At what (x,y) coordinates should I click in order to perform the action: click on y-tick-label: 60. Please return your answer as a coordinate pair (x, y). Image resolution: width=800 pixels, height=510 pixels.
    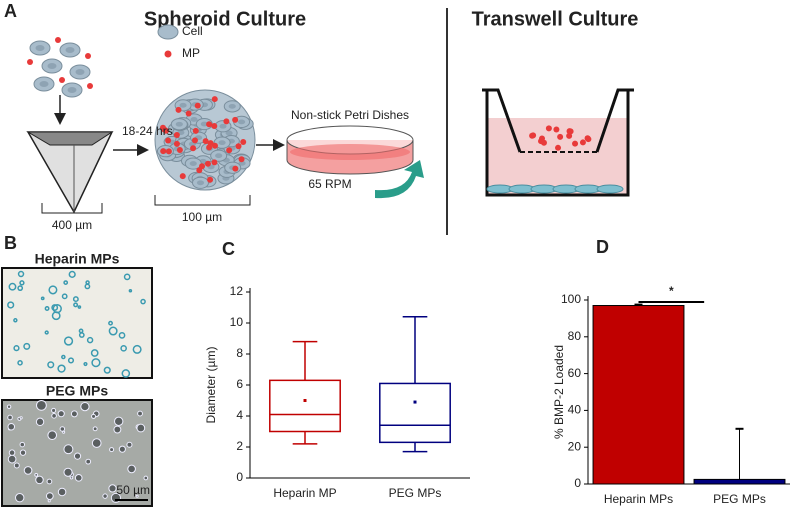
    Looking at the image, I should click on (575, 373).